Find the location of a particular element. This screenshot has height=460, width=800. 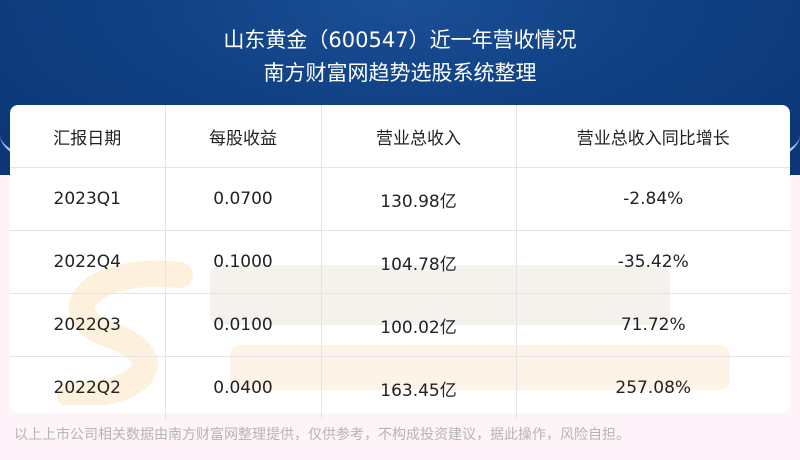

table-cell: 71.72% is located at coordinates (653, 325).